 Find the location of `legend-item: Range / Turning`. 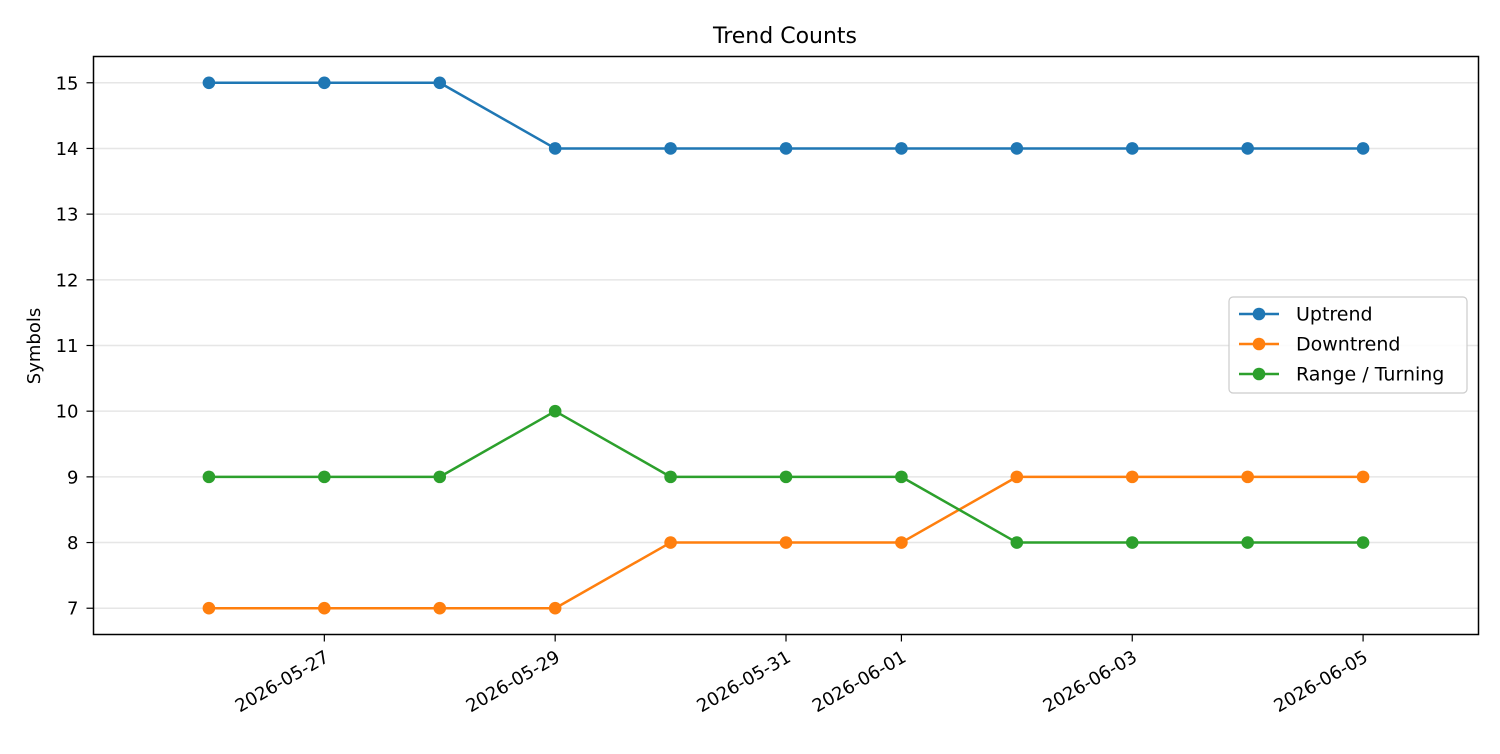

legend-item: Range / Turning is located at coordinates (1341, 375).